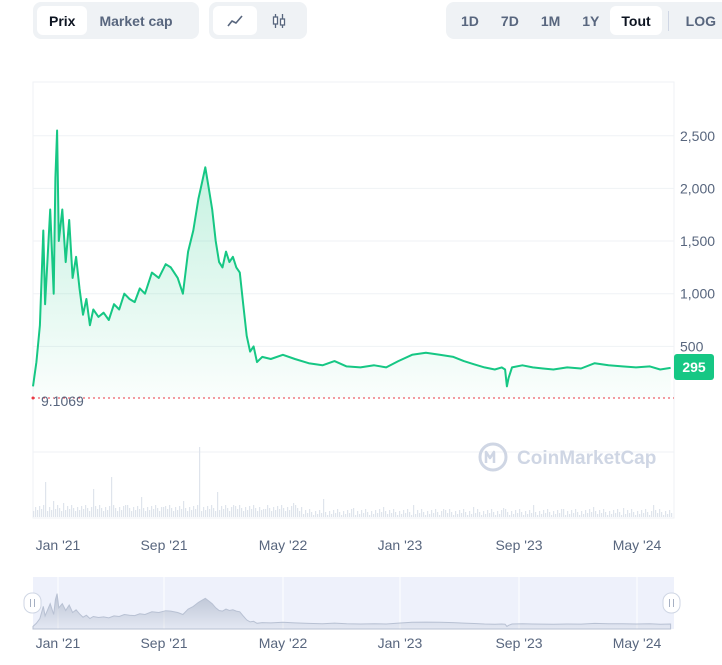 The image size is (722, 665). I want to click on navigator-handle-left, so click(32, 603).